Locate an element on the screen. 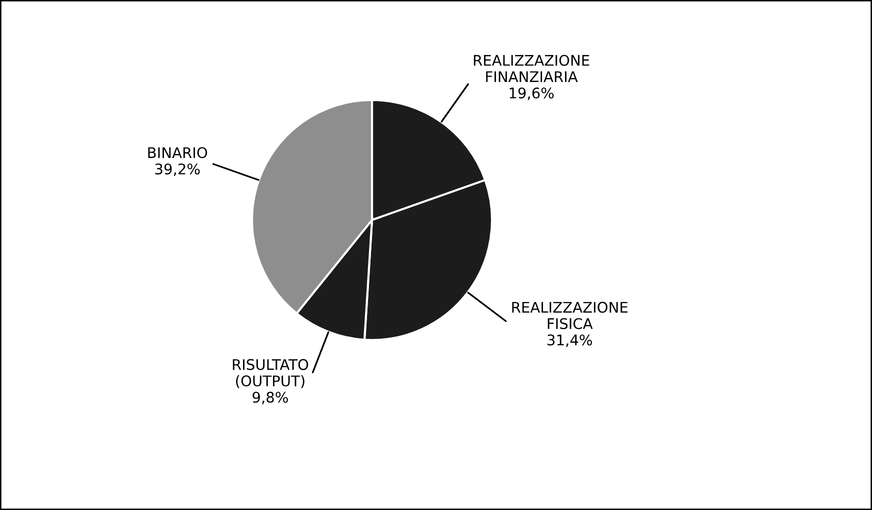  data-label: 31,4% is located at coordinates (570, 340).